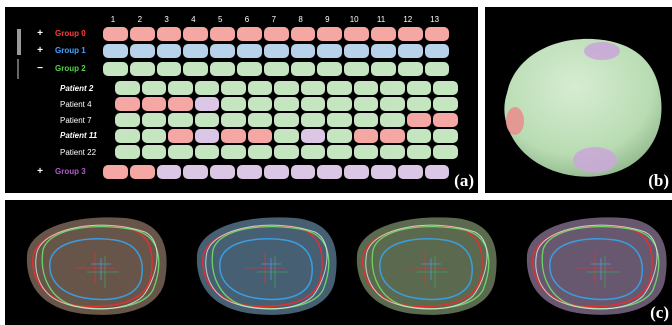  What do you see at coordinates (40, 171) in the screenshot?
I see `group-3-toggle: +` at bounding box center [40, 171].